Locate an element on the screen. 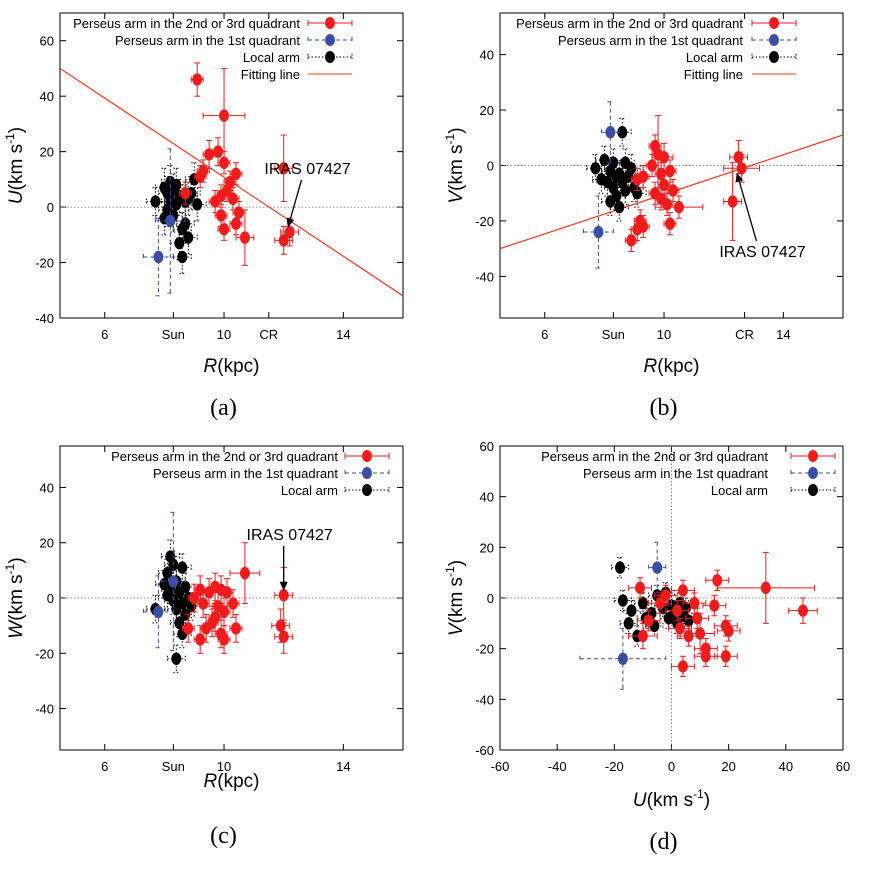  plot-frame is located at coordinates (231, 165).